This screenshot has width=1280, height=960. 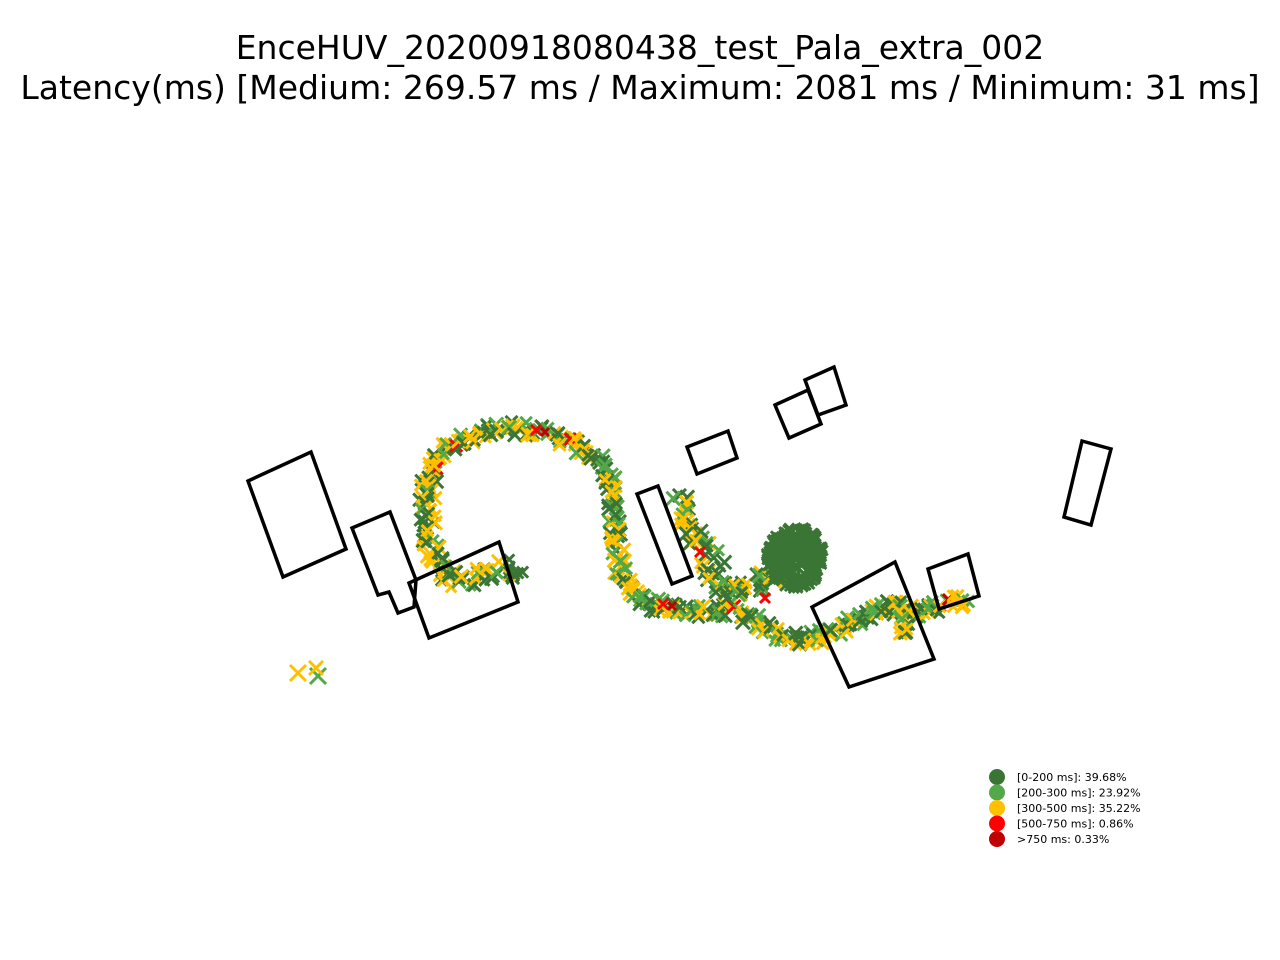 I want to click on legend-label-1: [0-200 ms]: 39.68%, so click(x=1072, y=777).